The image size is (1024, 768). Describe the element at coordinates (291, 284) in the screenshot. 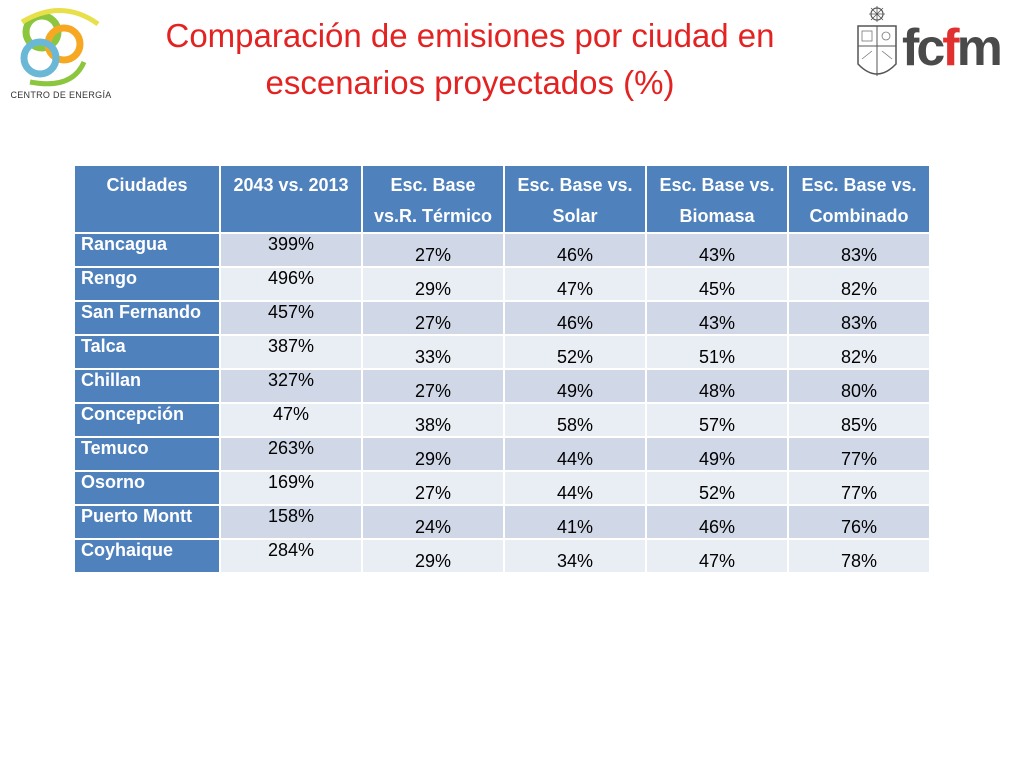

I see `value-2043-cell: 496%` at that location.